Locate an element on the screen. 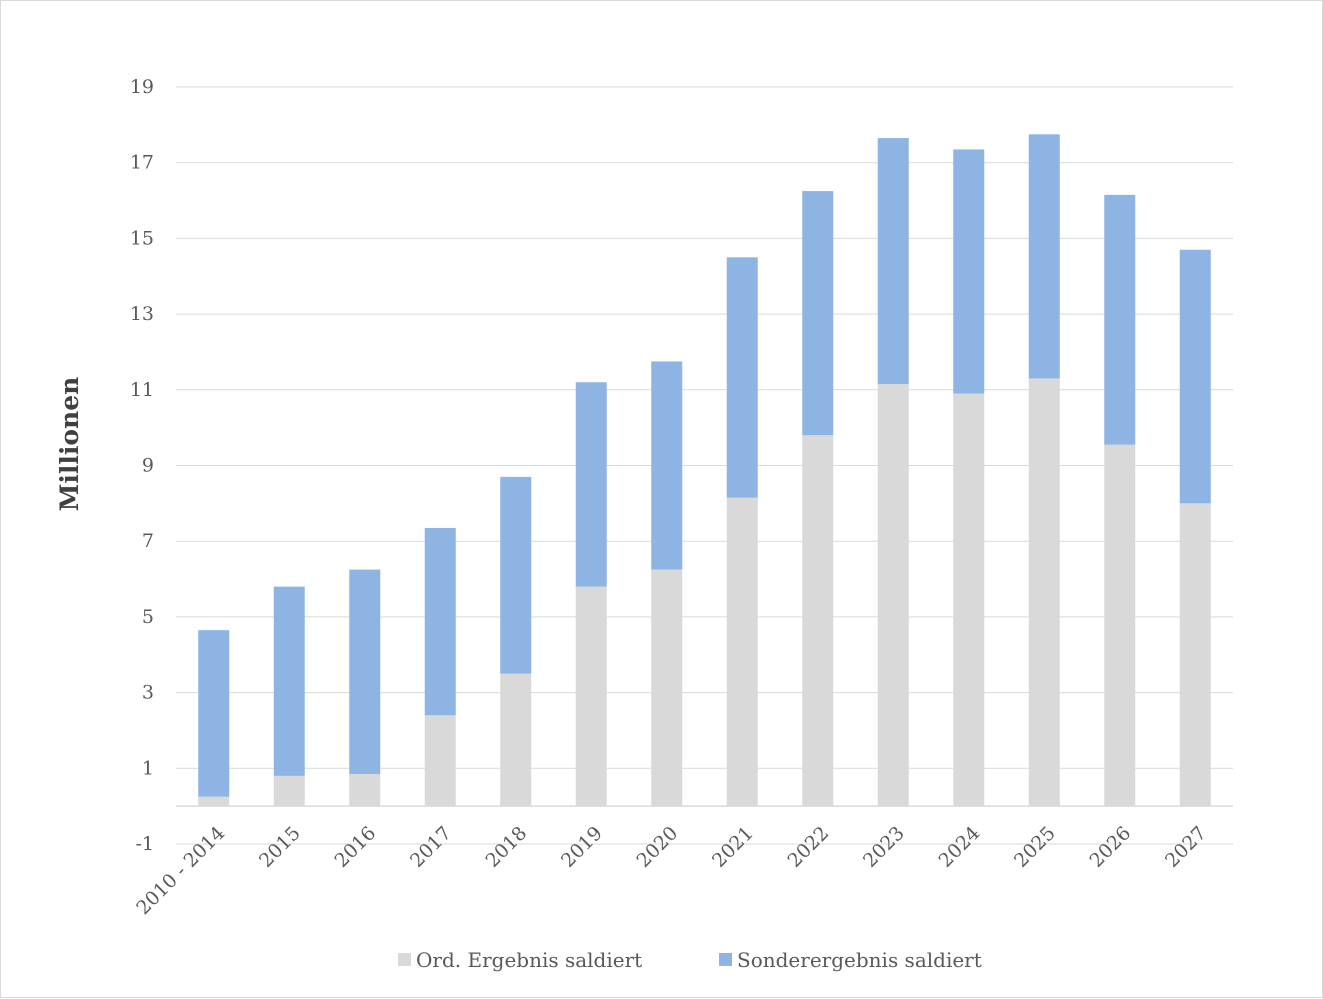 This screenshot has height=999, width=1323. x-tick-label: 2016 is located at coordinates (356, 847).